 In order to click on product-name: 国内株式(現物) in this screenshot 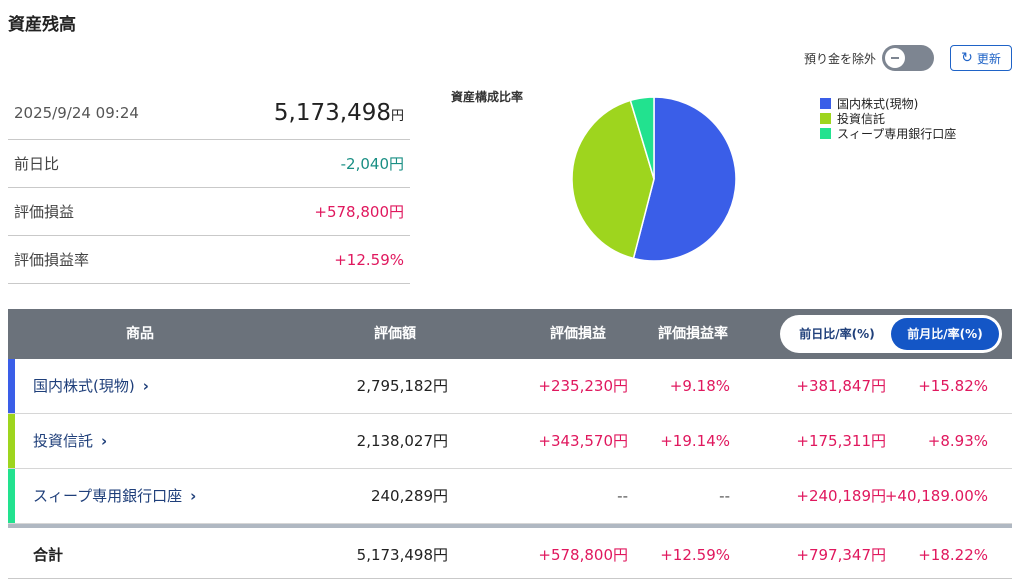, I will do `click(84, 386)`.